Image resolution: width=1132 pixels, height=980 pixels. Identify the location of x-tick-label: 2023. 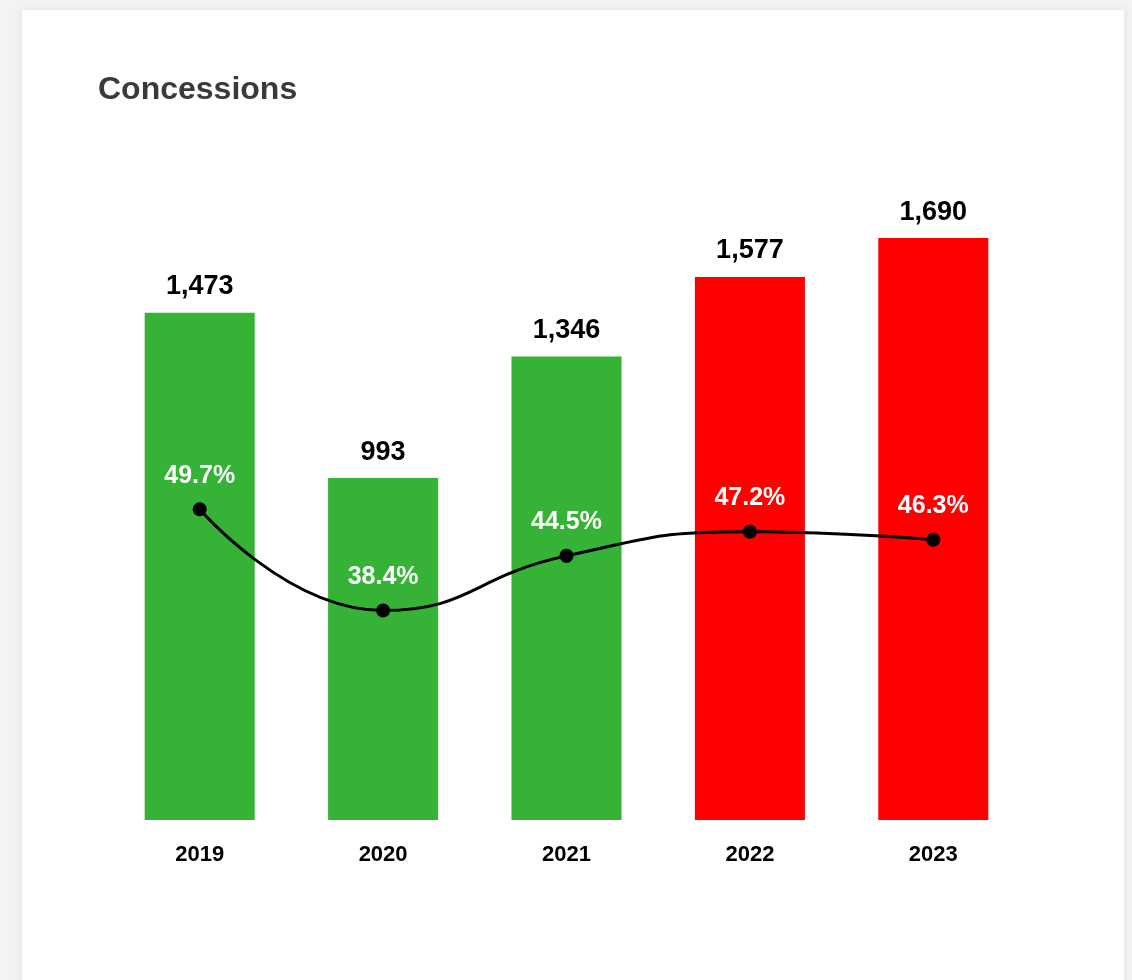
(933, 853).